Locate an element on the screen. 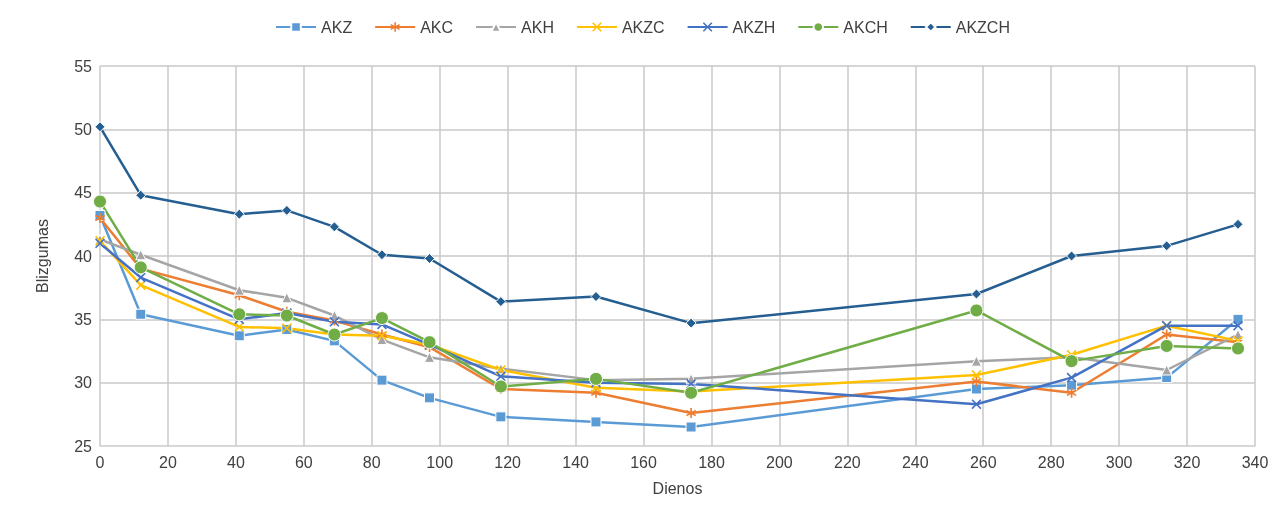 The height and width of the screenshot is (517, 1285). y-tick-label: 55 is located at coordinates (83, 66).